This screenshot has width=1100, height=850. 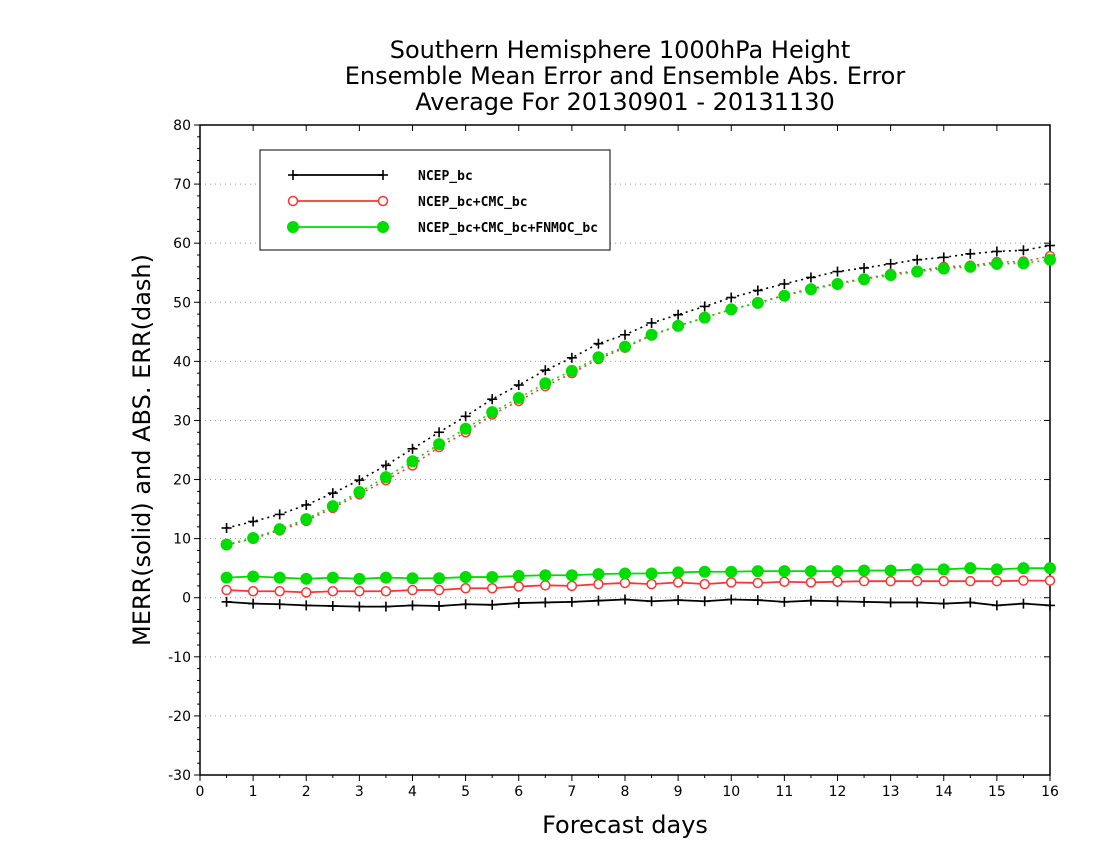 I want to click on legend-item: NCEP_bc+CMC_bc+FNMOC_bc, so click(x=442, y=228).